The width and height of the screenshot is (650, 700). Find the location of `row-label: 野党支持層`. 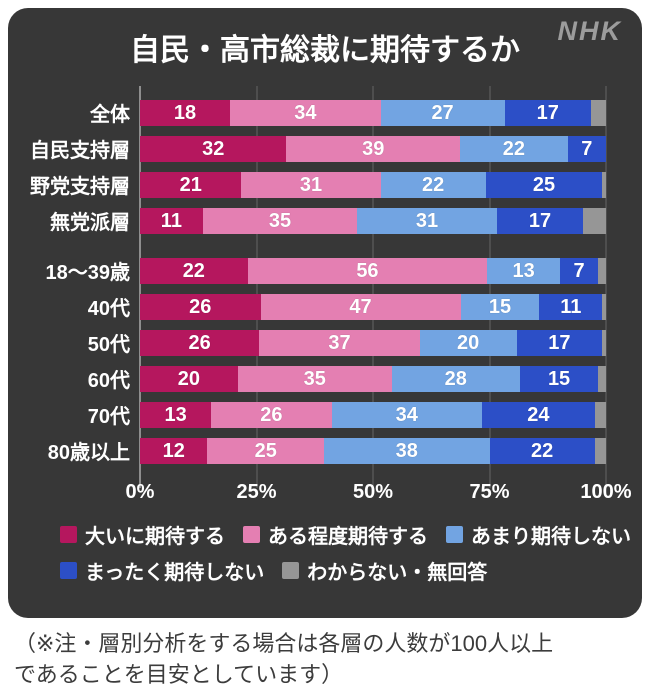

row-label: 野党支持層 is located at coordinates (80, 187).